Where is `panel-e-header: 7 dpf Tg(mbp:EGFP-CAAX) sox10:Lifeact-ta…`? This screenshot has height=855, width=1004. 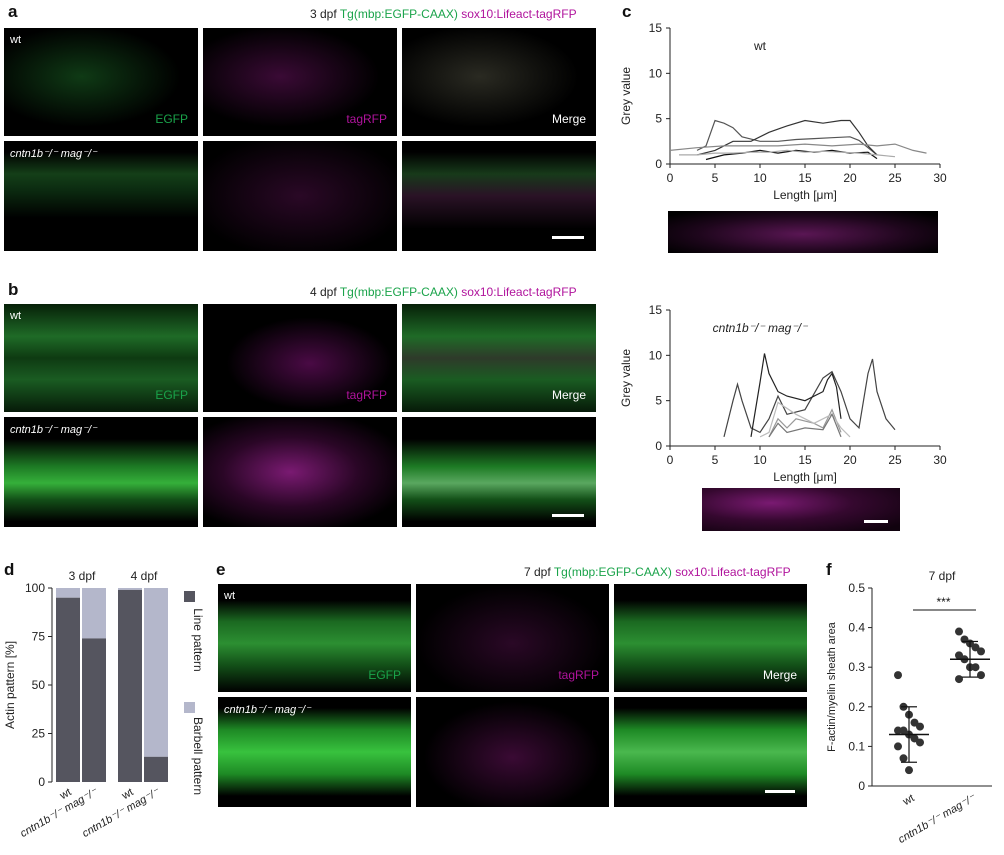
panel-e-header: 7 dpf Tg(mbp:EGFP-CAAX) sox10:Lifeact-ta… is located at coordinates (657, 572).